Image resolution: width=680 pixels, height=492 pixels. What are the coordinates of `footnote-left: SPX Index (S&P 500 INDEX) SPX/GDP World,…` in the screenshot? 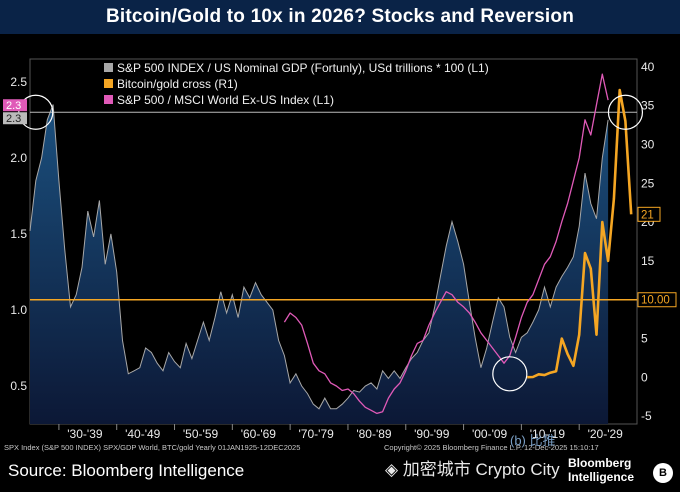 It's located at (152, 447).